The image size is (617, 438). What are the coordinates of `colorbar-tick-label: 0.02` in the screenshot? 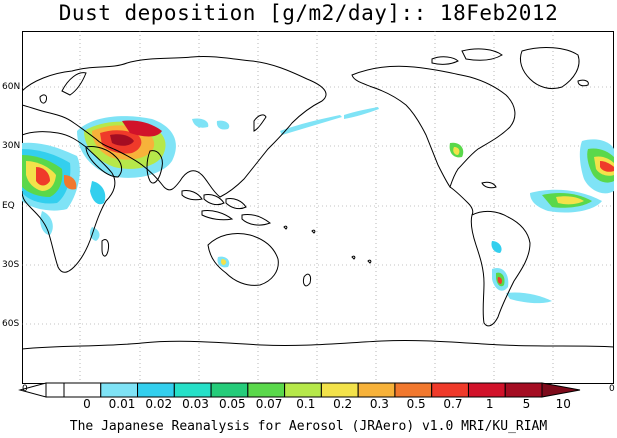 It's located at (159, 404).